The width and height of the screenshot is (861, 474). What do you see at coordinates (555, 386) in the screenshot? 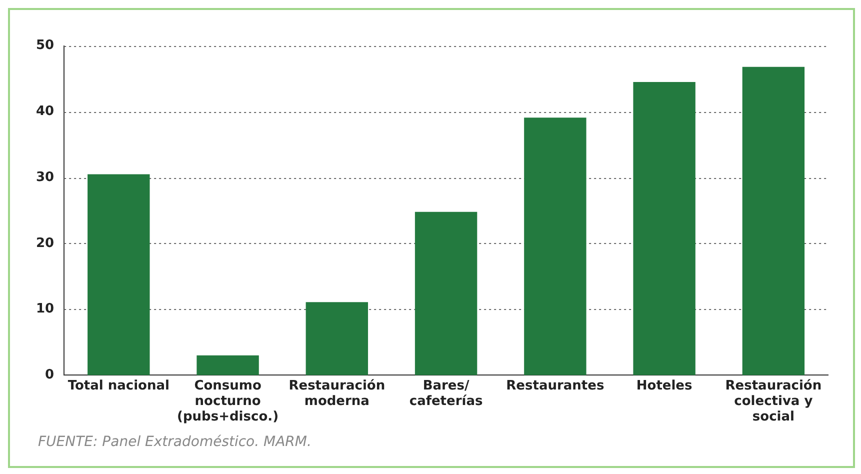
I see `x-tick-label: Restaurantes` at bounding box center [555, 386].